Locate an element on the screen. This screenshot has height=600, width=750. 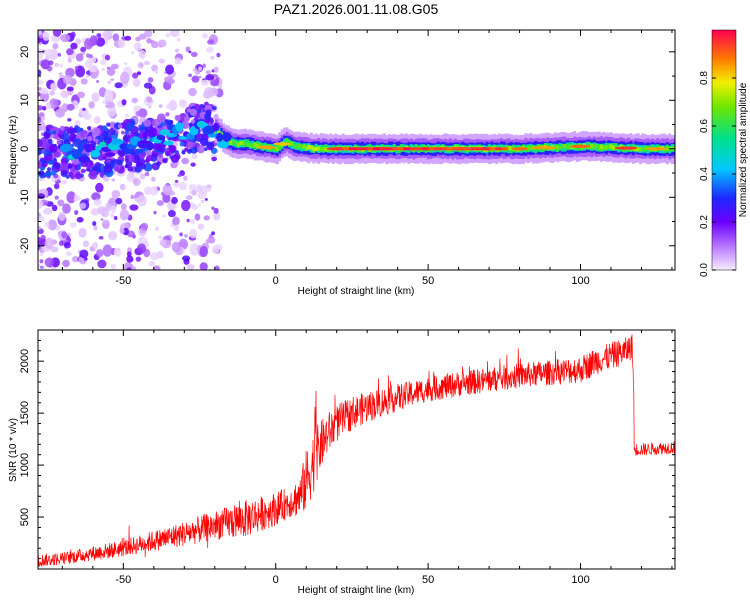
x-tick-label: 0 is located at coordinates (276, 580).